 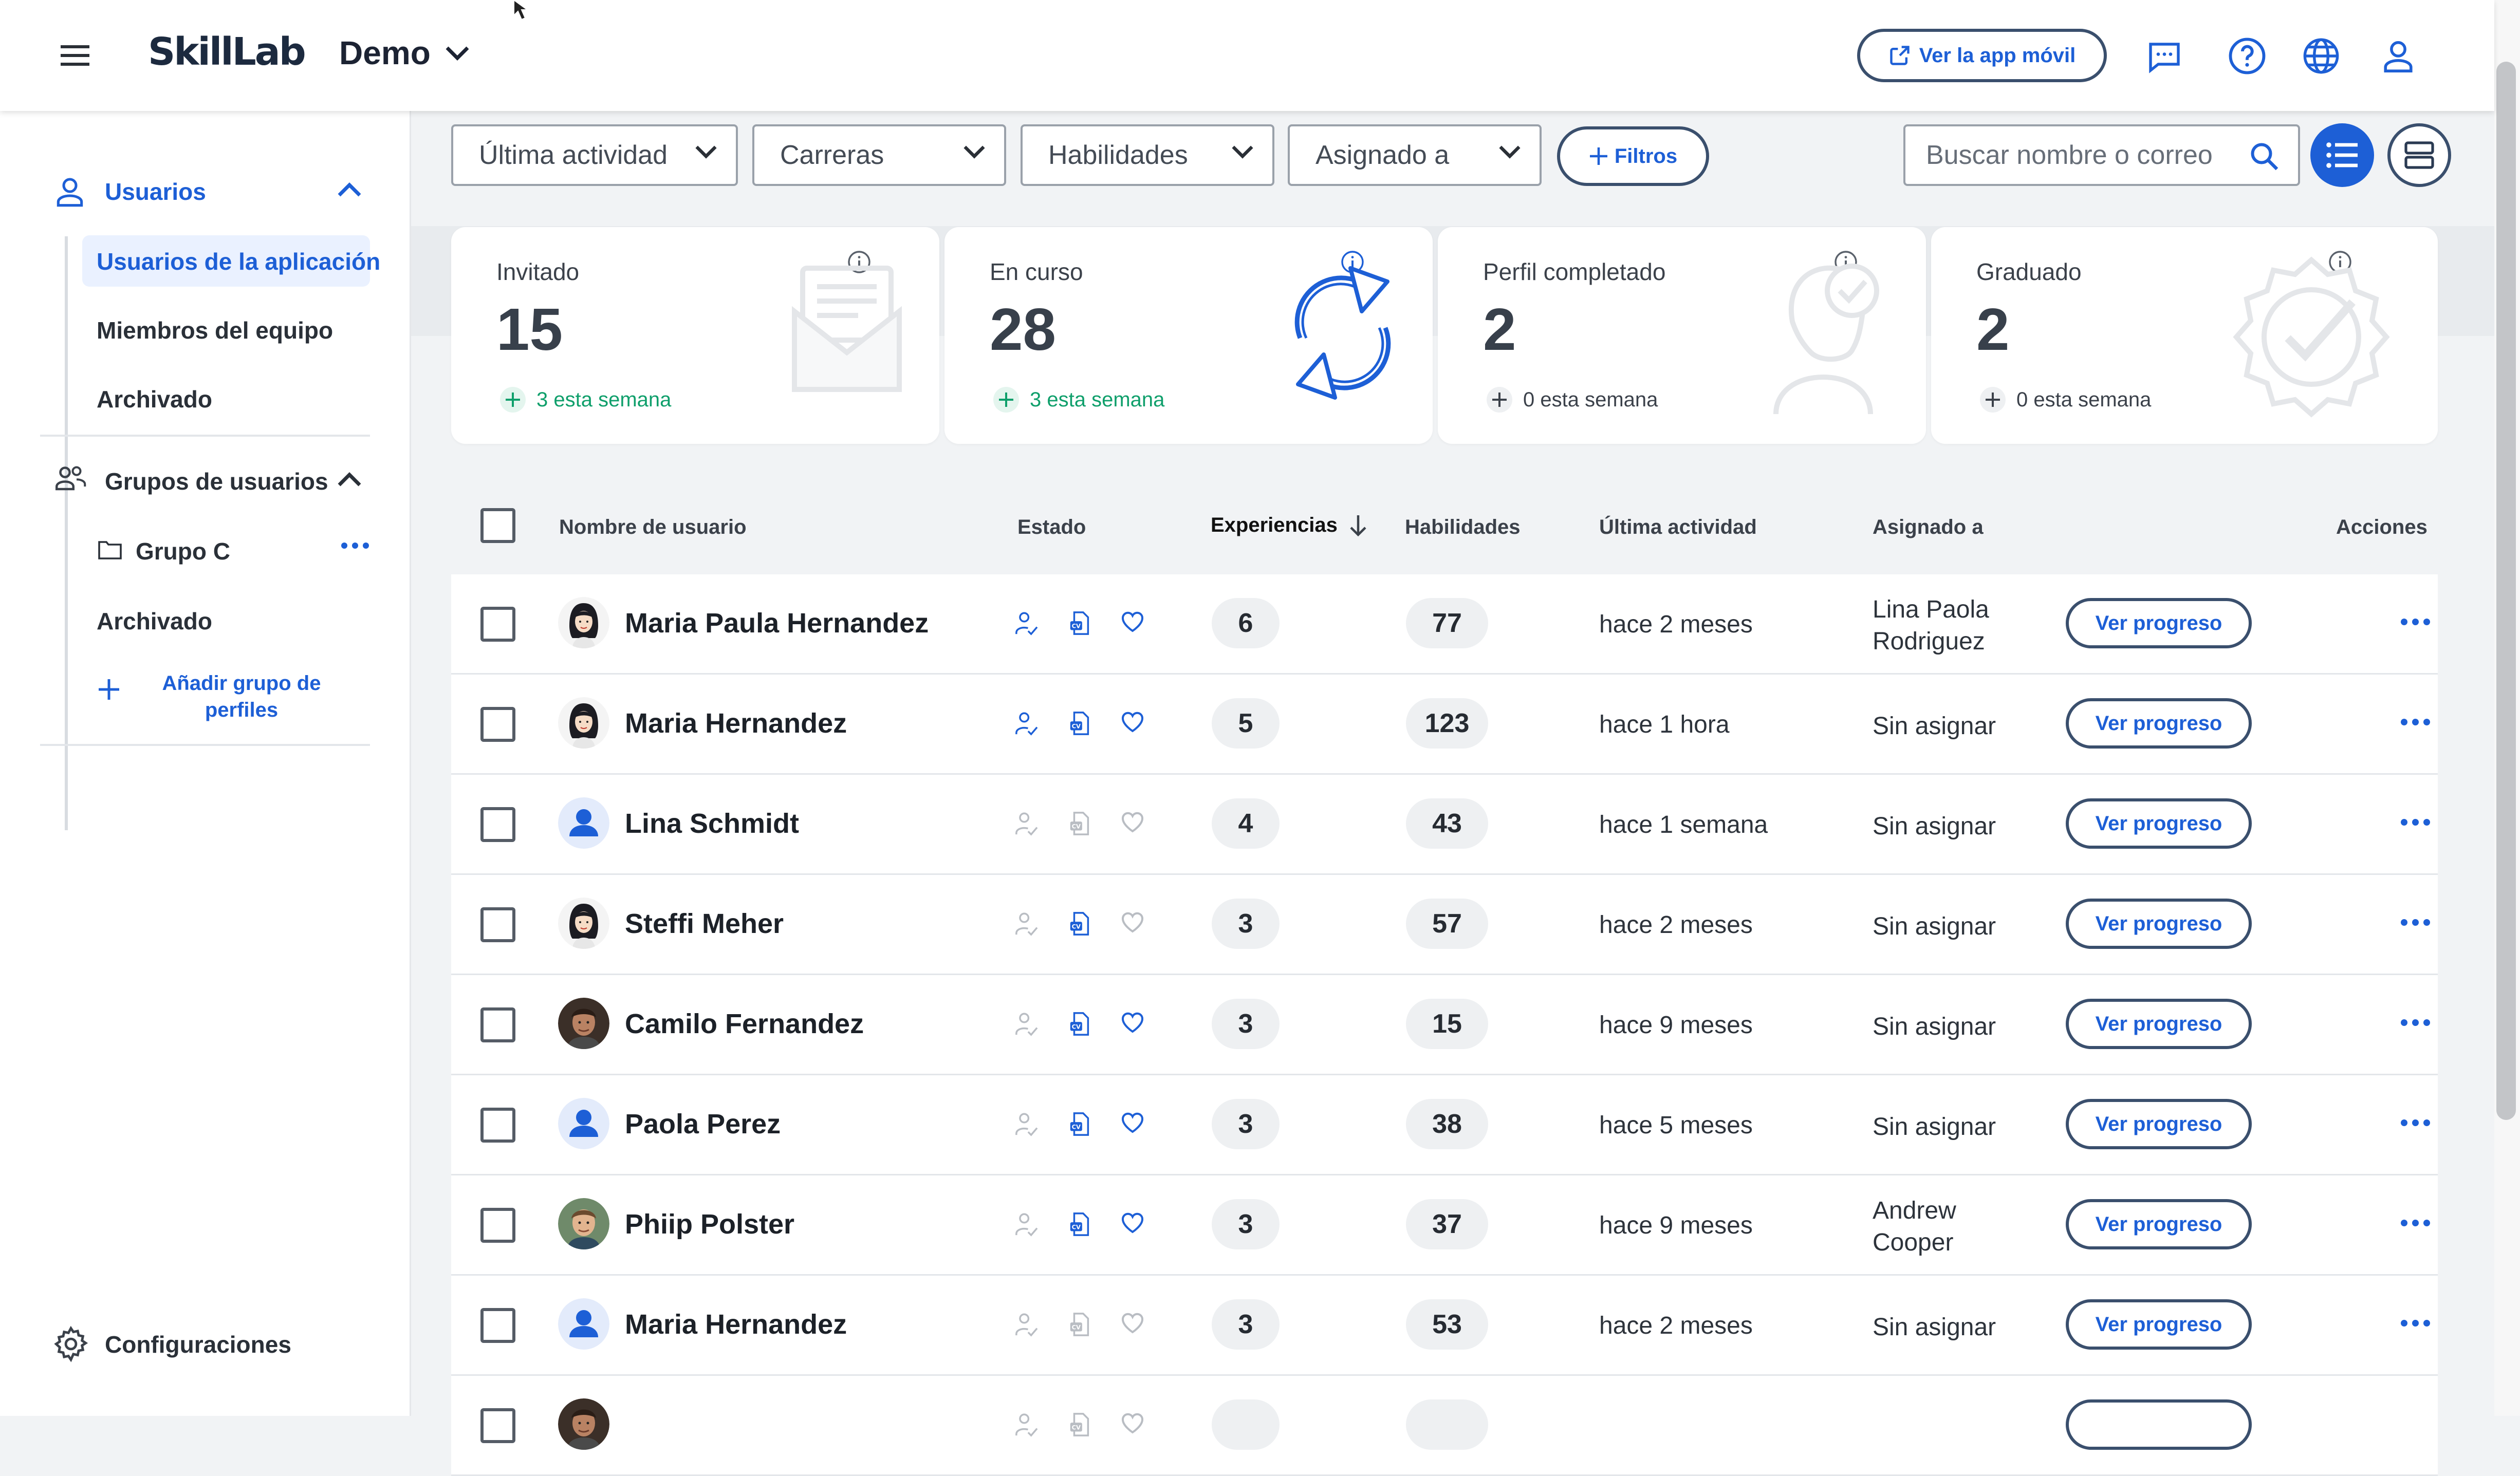 What do you see at coordinates (2419, 155) in the screenshot?
I see `card-view-icon` at bounding box center [2419, 155].